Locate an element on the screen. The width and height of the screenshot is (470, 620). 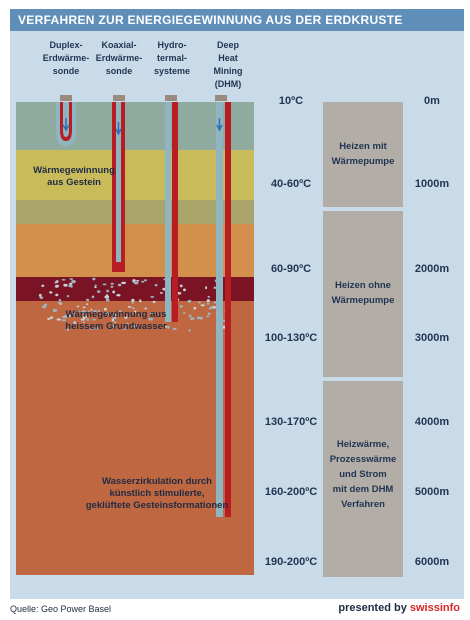
dhm-cap is located at coordinates (221, 98).